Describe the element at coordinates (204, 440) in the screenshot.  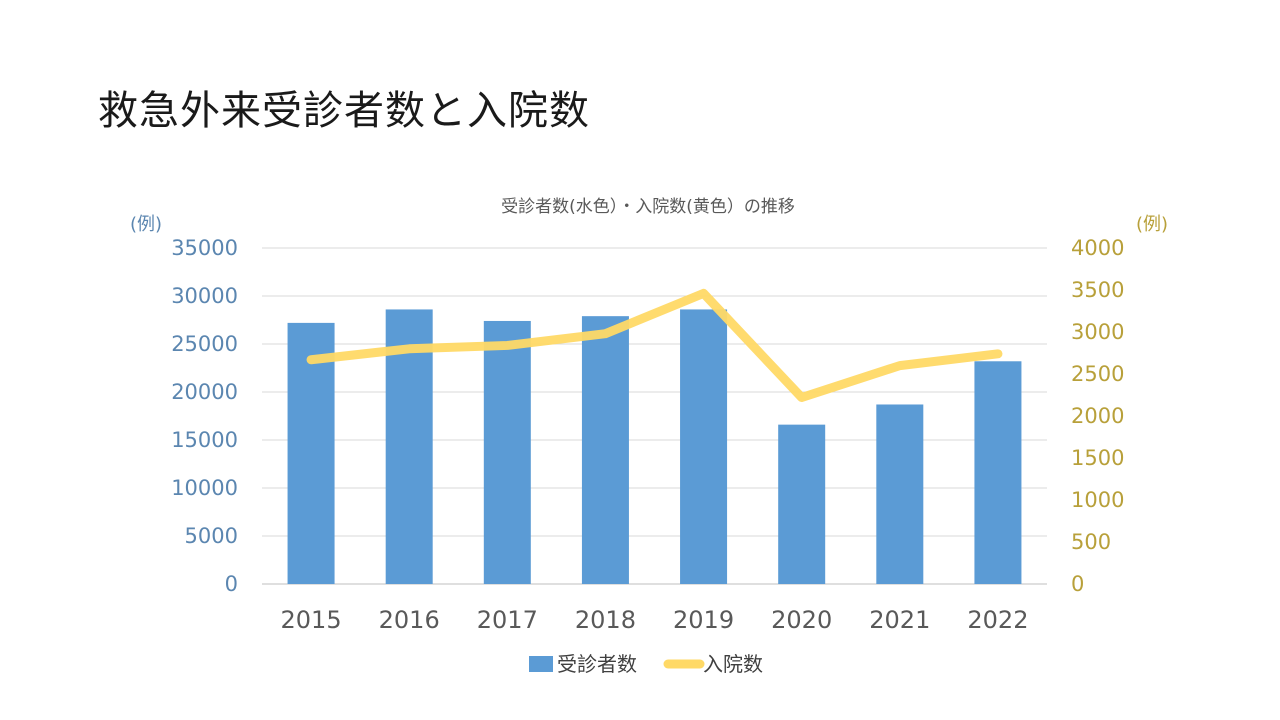
I see `left-tick-label: 15000` at that location.